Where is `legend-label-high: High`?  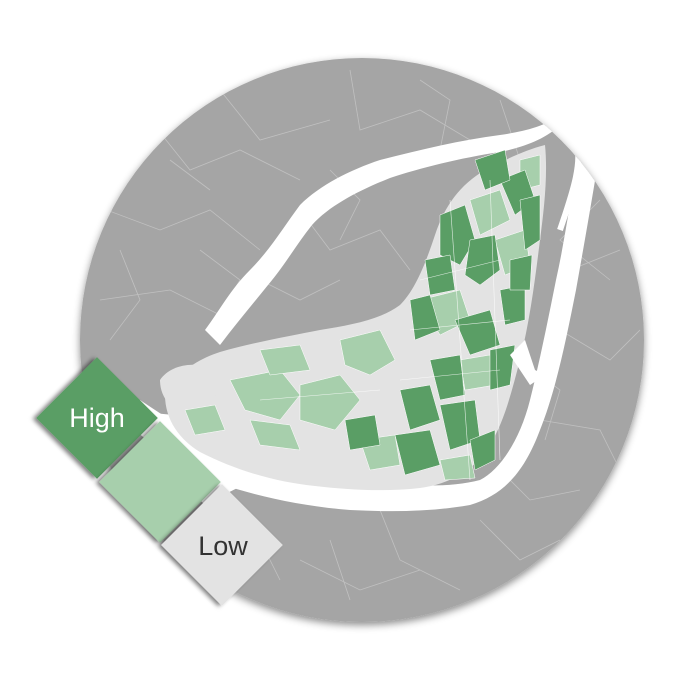 legend-label-high: High is located at coordinates (97, 418).